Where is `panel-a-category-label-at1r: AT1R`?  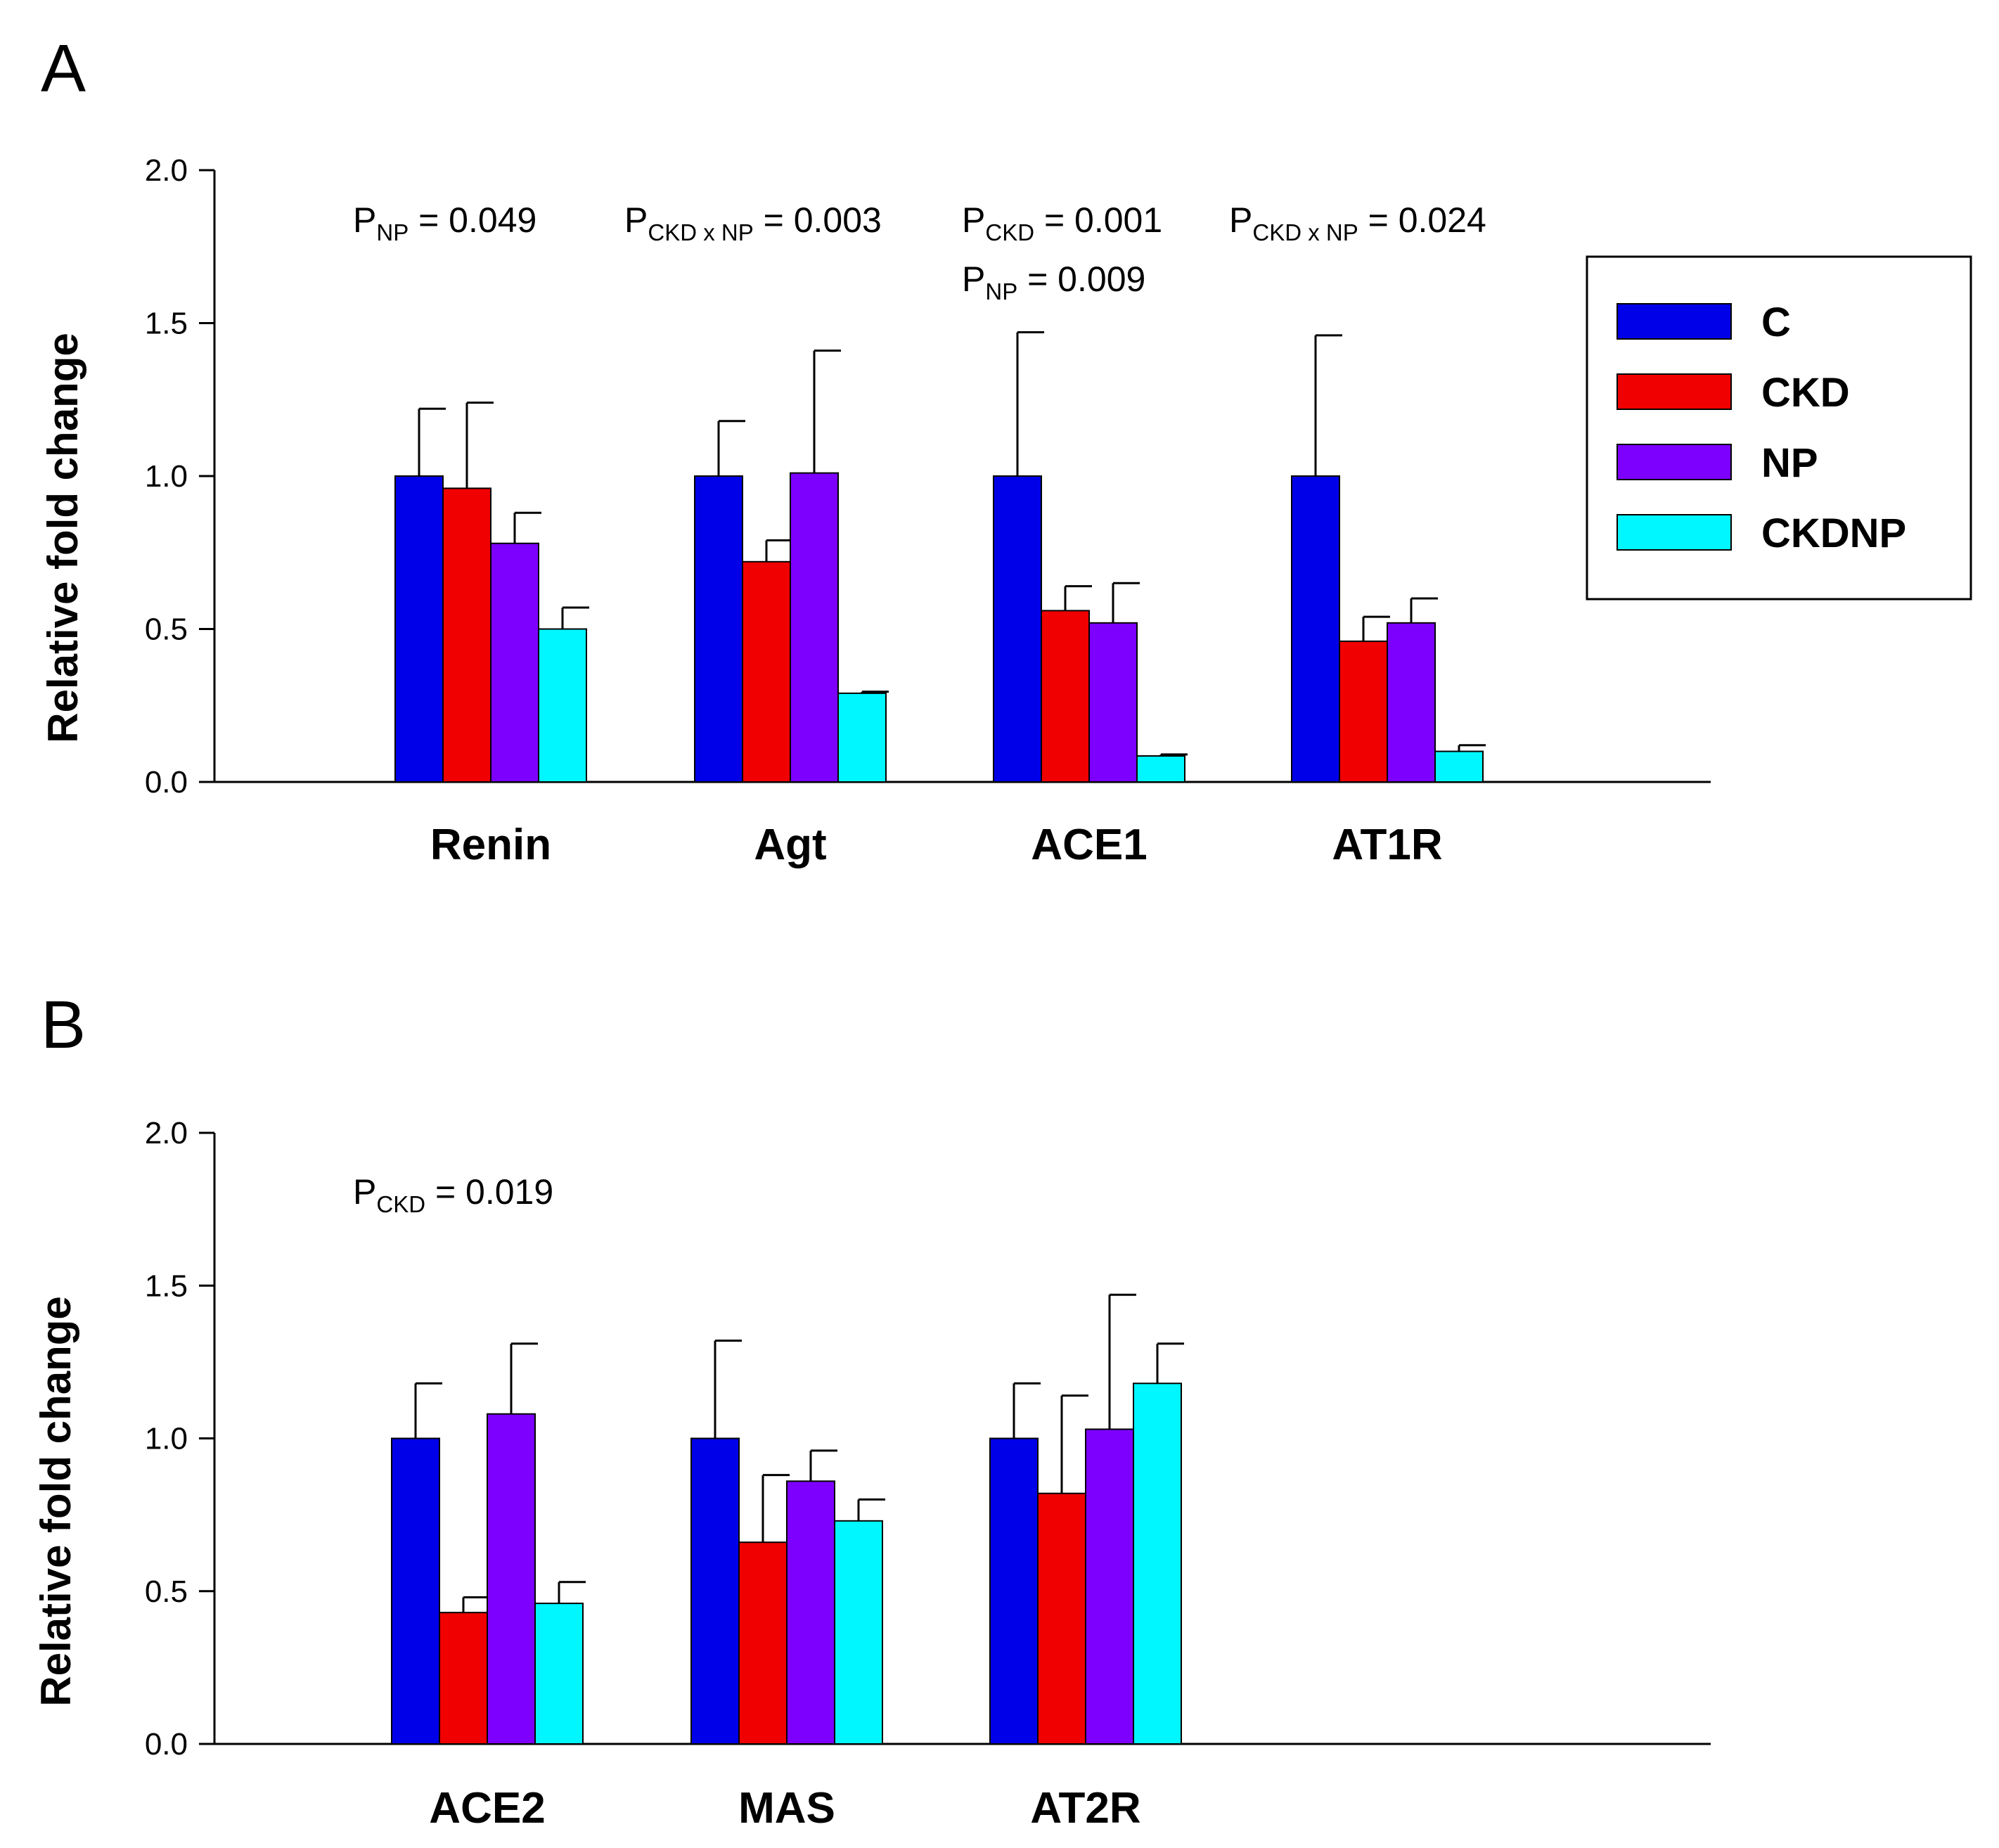 panel-a-category-label-at1r: AT1R is located at coordinates (1387, 845).